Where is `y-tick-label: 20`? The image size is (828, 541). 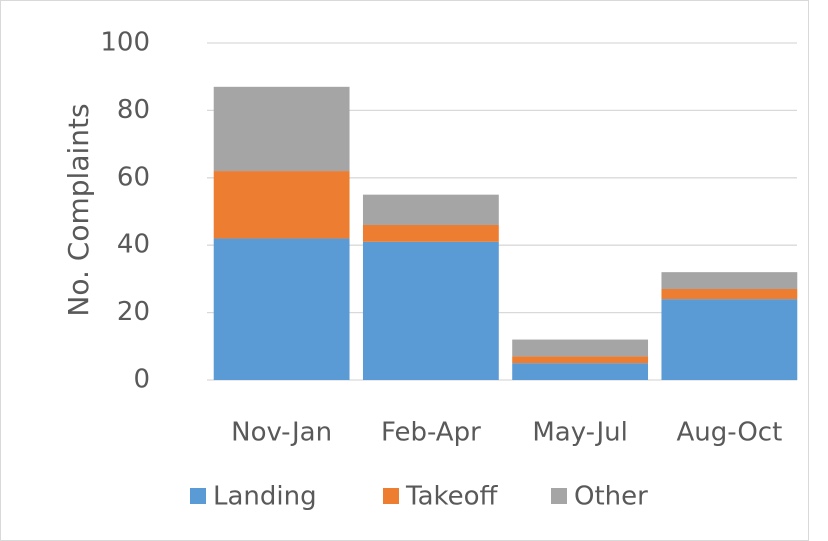
y-tick-label: 20 is located at coordinates (133, 312).